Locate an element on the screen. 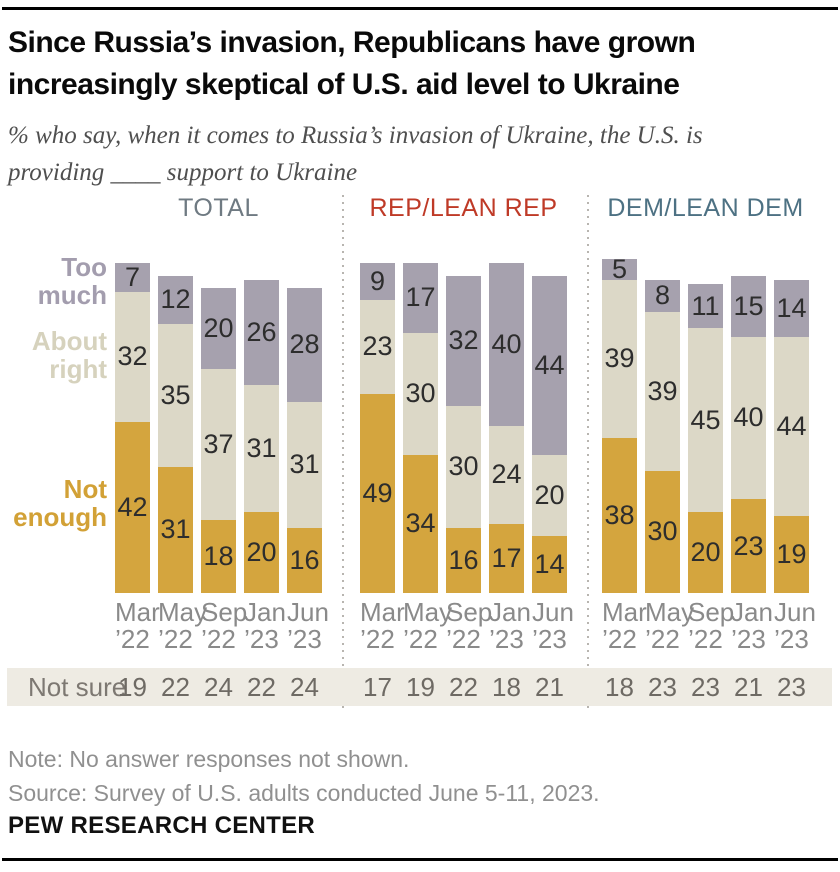  segment-value: 19 is located at coordinates (791, 553).